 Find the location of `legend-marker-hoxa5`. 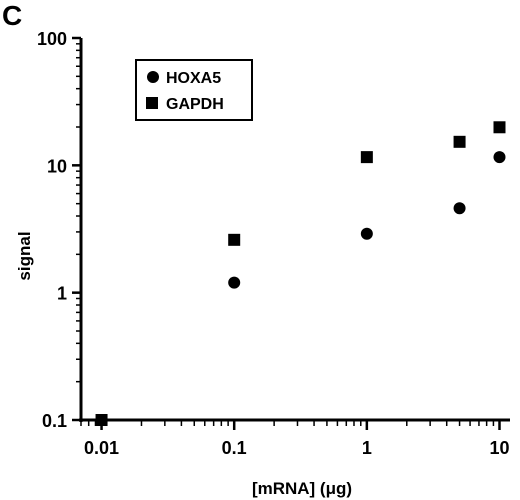

legend-marker-hoxa5 is located at coordinates (153, 77).